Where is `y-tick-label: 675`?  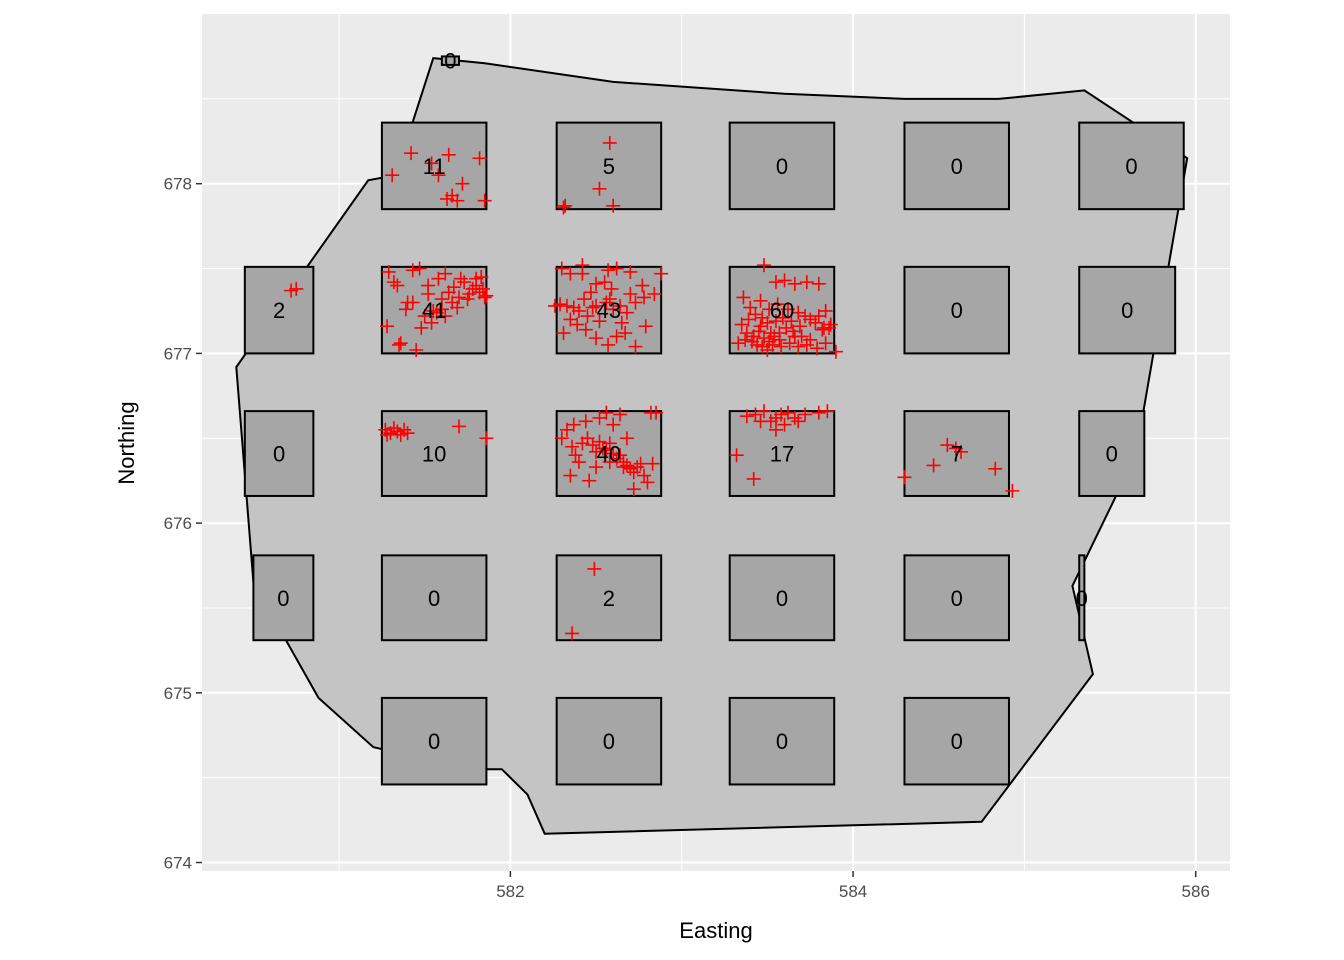
y-tick-label: 675 is located at coordinates (178, 693).